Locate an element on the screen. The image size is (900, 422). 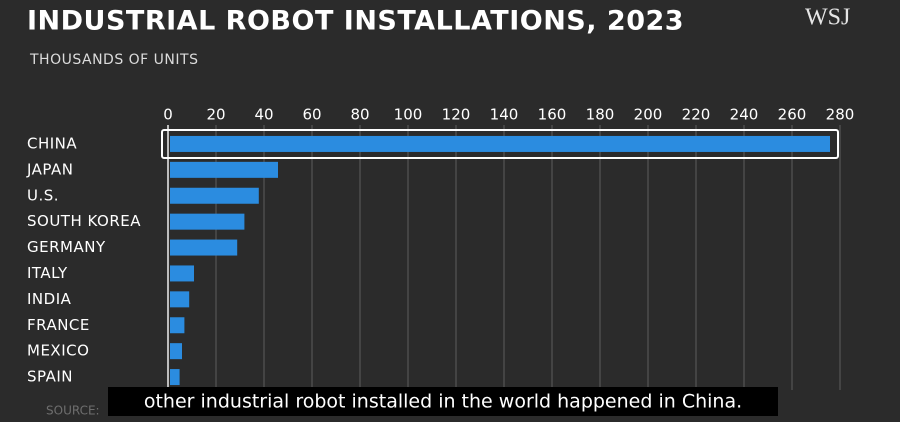
y-tick-label: GERMANY is located at coordinates (66, 247).